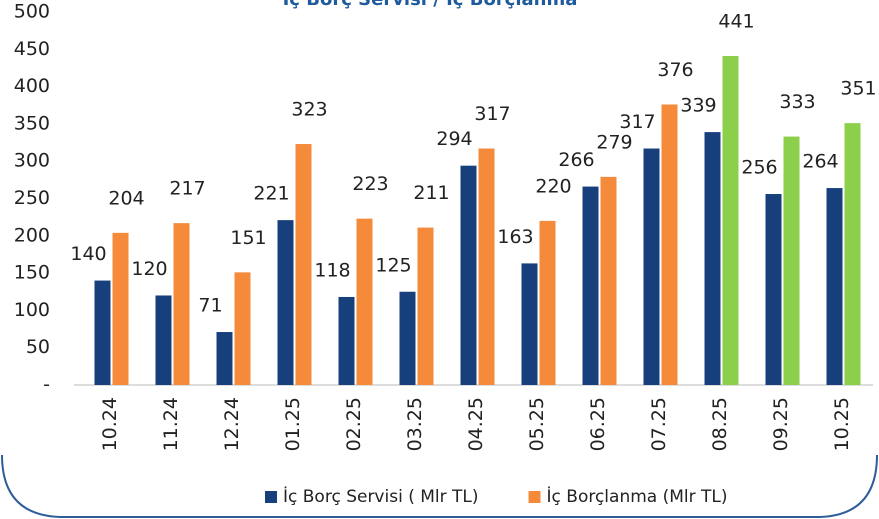 The height and width of the screenshot is (519, 879). I want to click on y-tick-label: 150, so click(32, 273).